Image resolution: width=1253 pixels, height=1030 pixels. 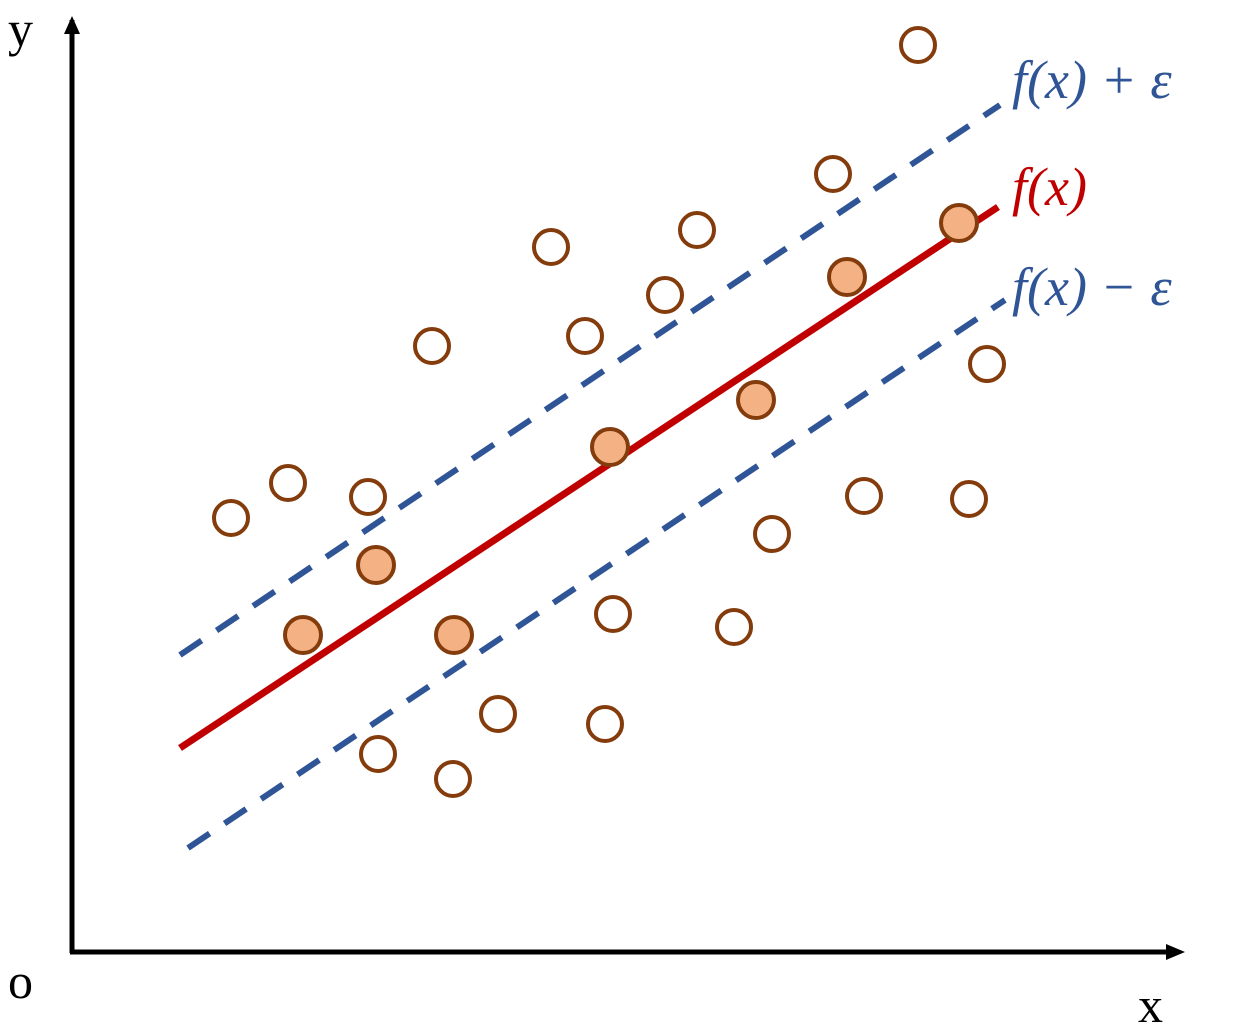 I want to click on y-arrow, so click(x=72, y=25).